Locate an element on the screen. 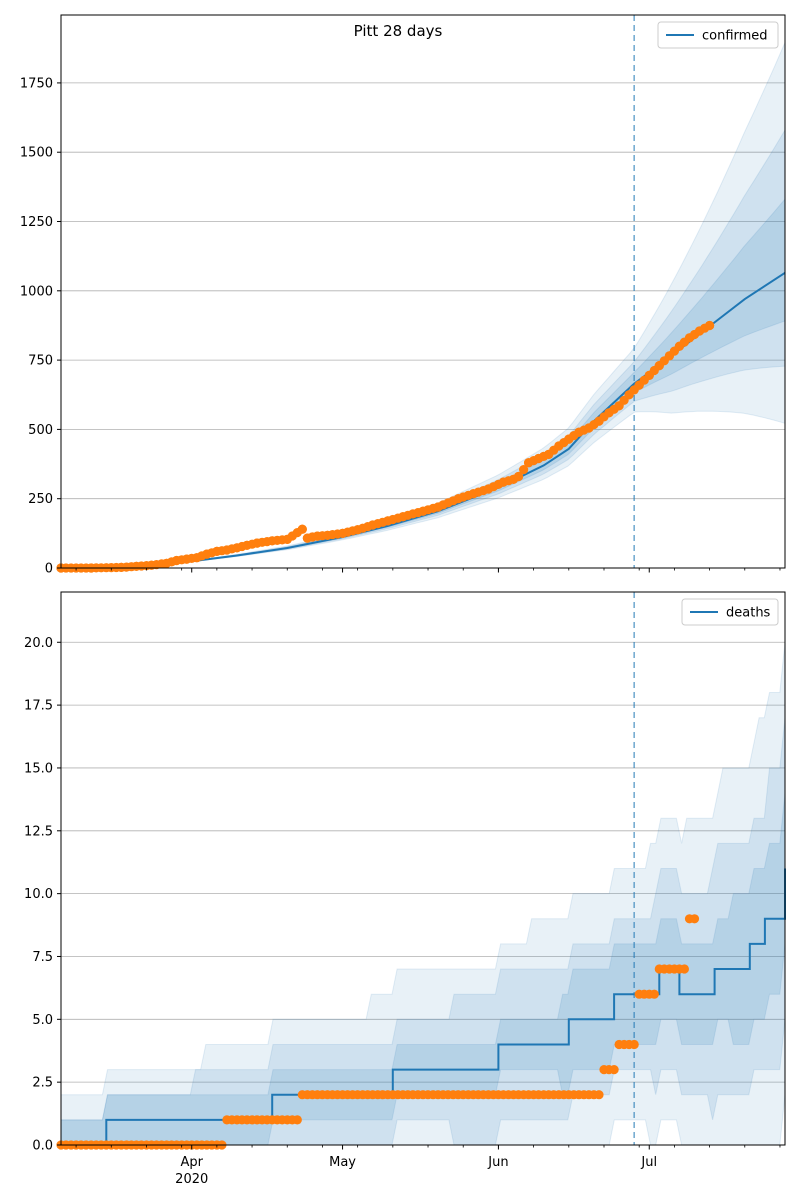  x-tick-label-line: Jun is located at coordinates (497, 1162).